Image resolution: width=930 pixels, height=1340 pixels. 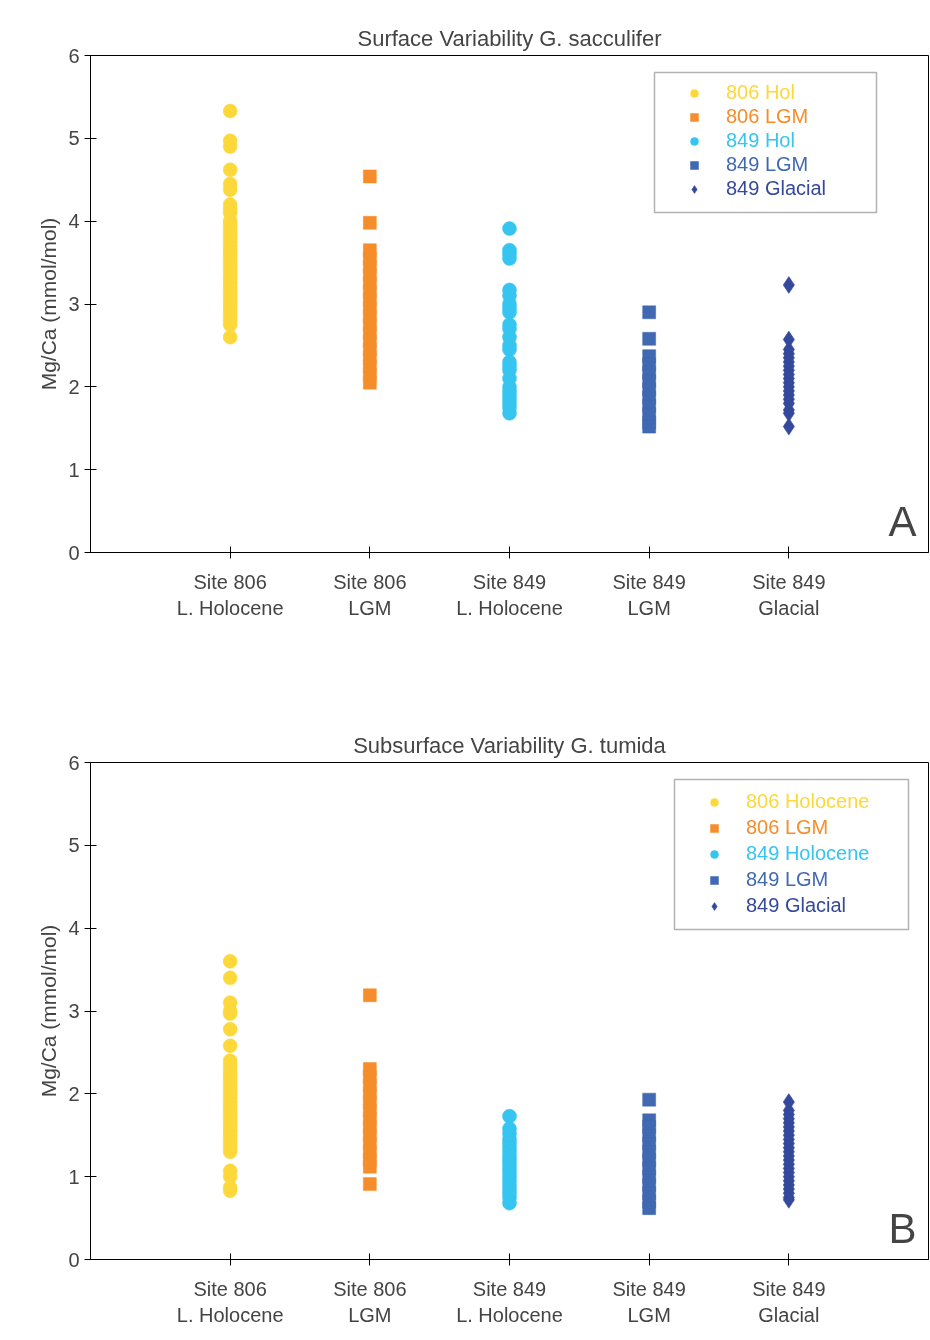 I want to click on legend-label: 806 Hol, so click(x=760, y=92).